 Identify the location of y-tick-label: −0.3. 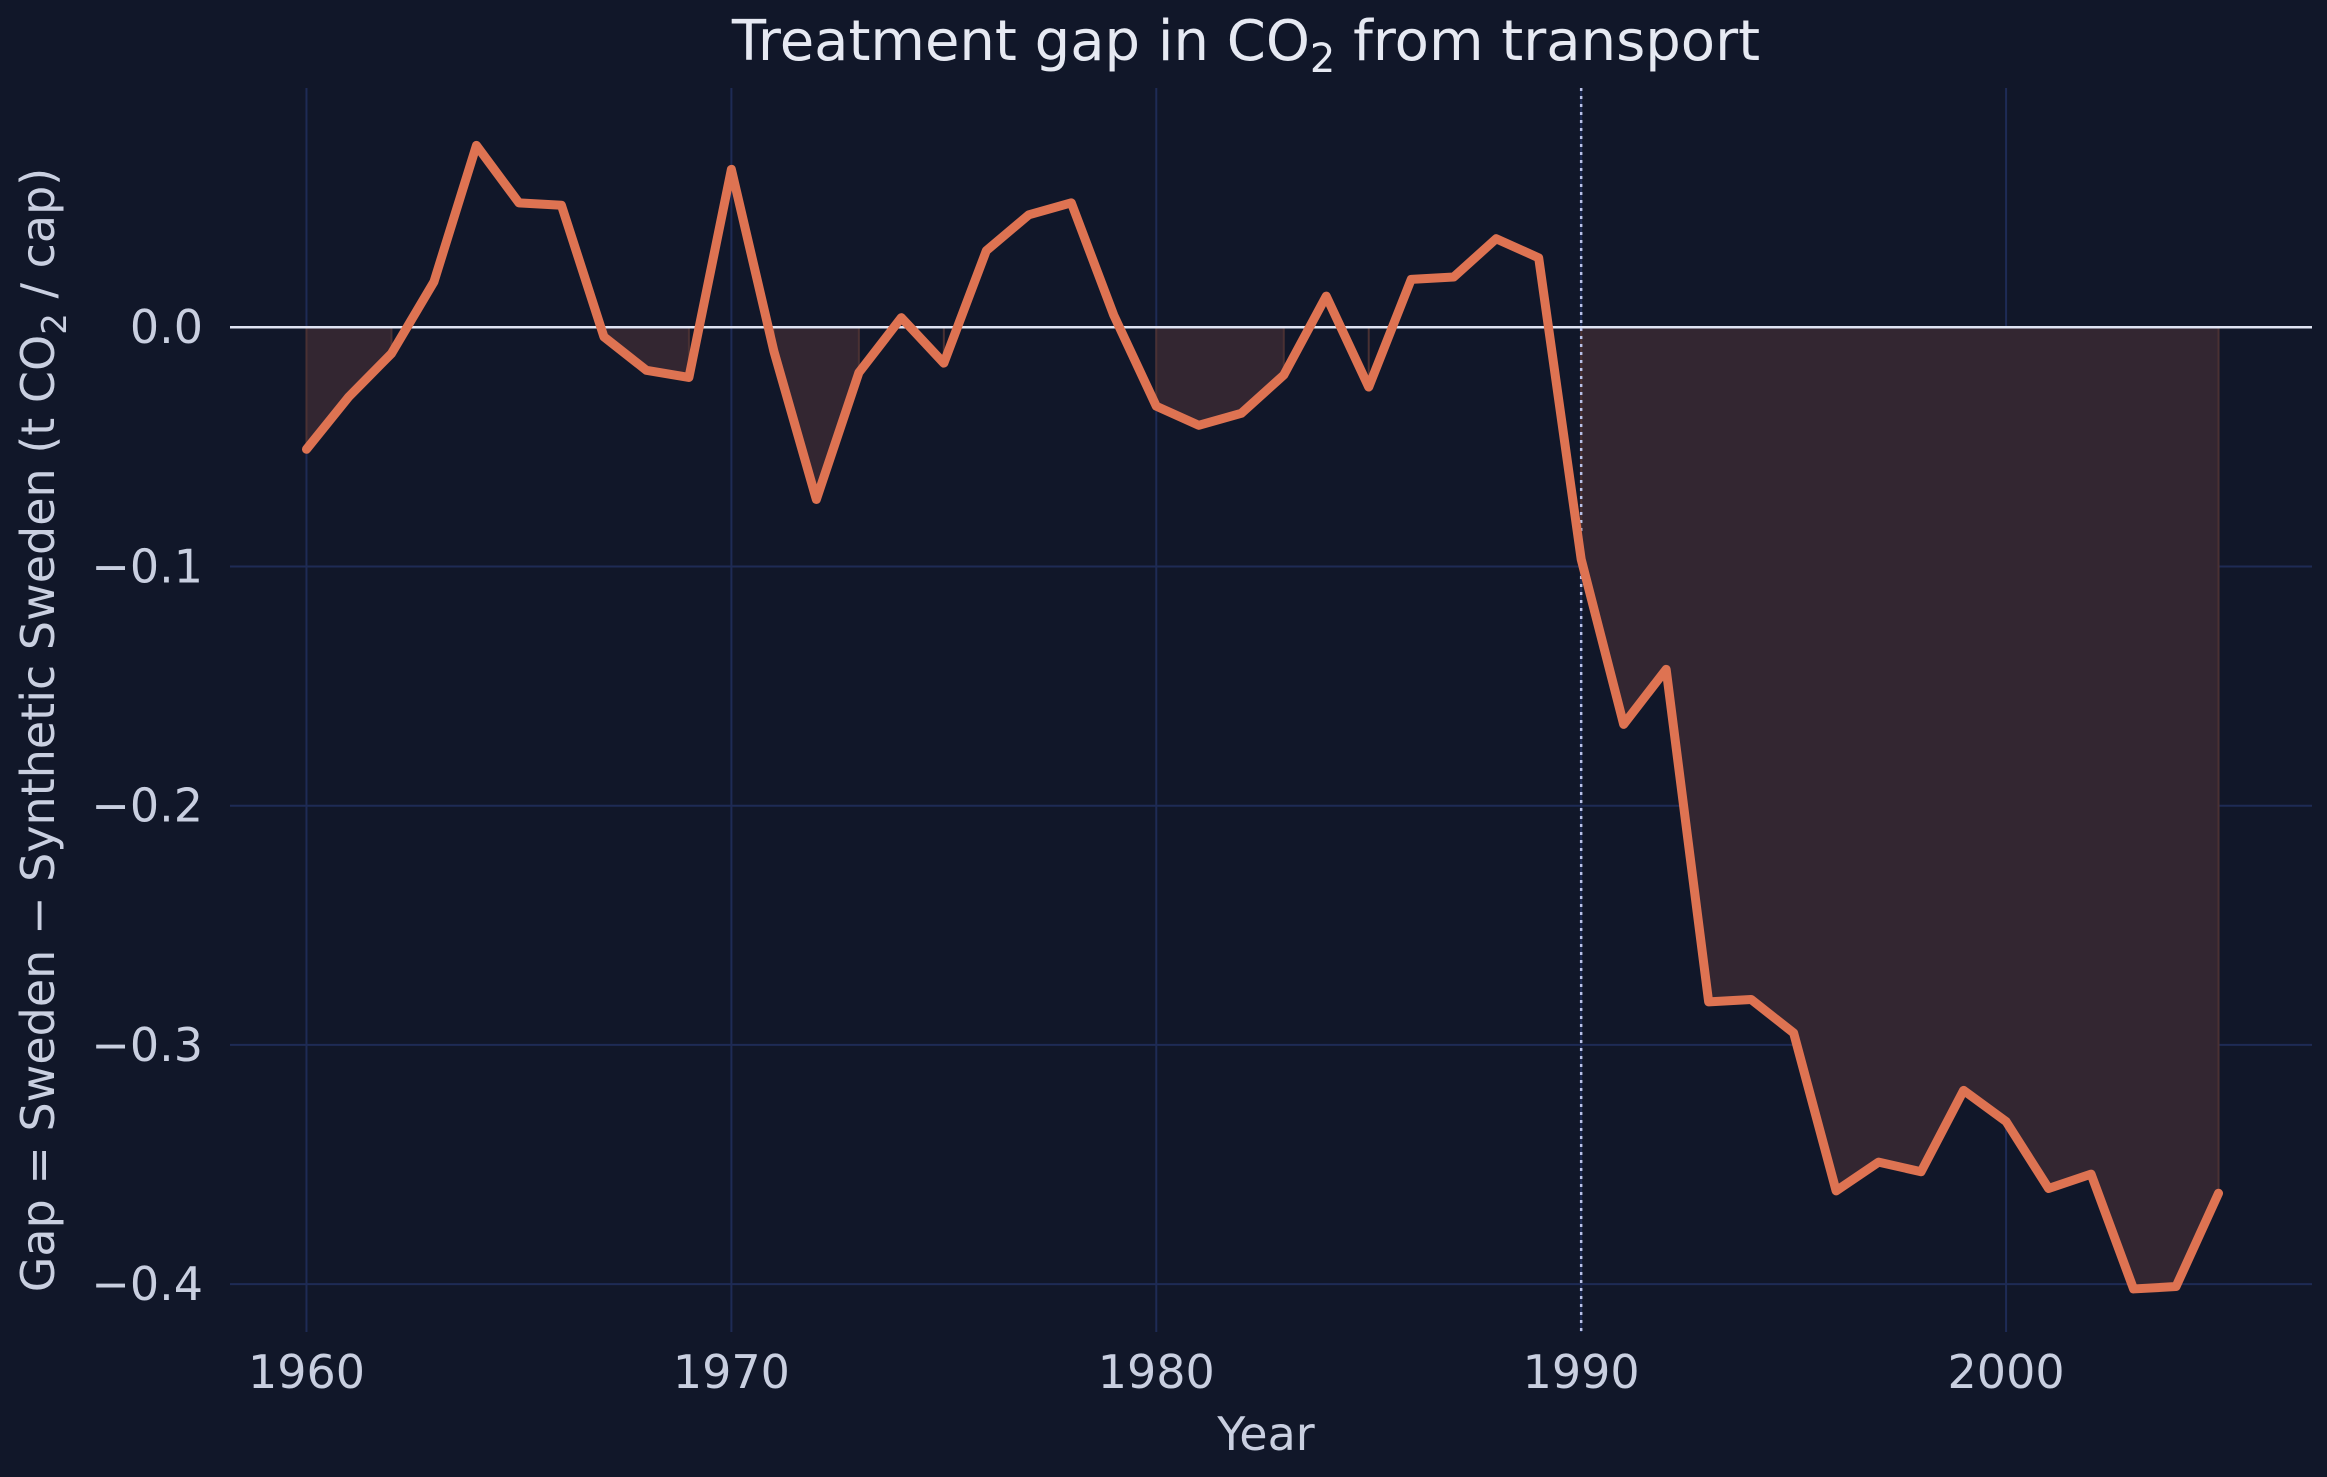
(147, 1045).